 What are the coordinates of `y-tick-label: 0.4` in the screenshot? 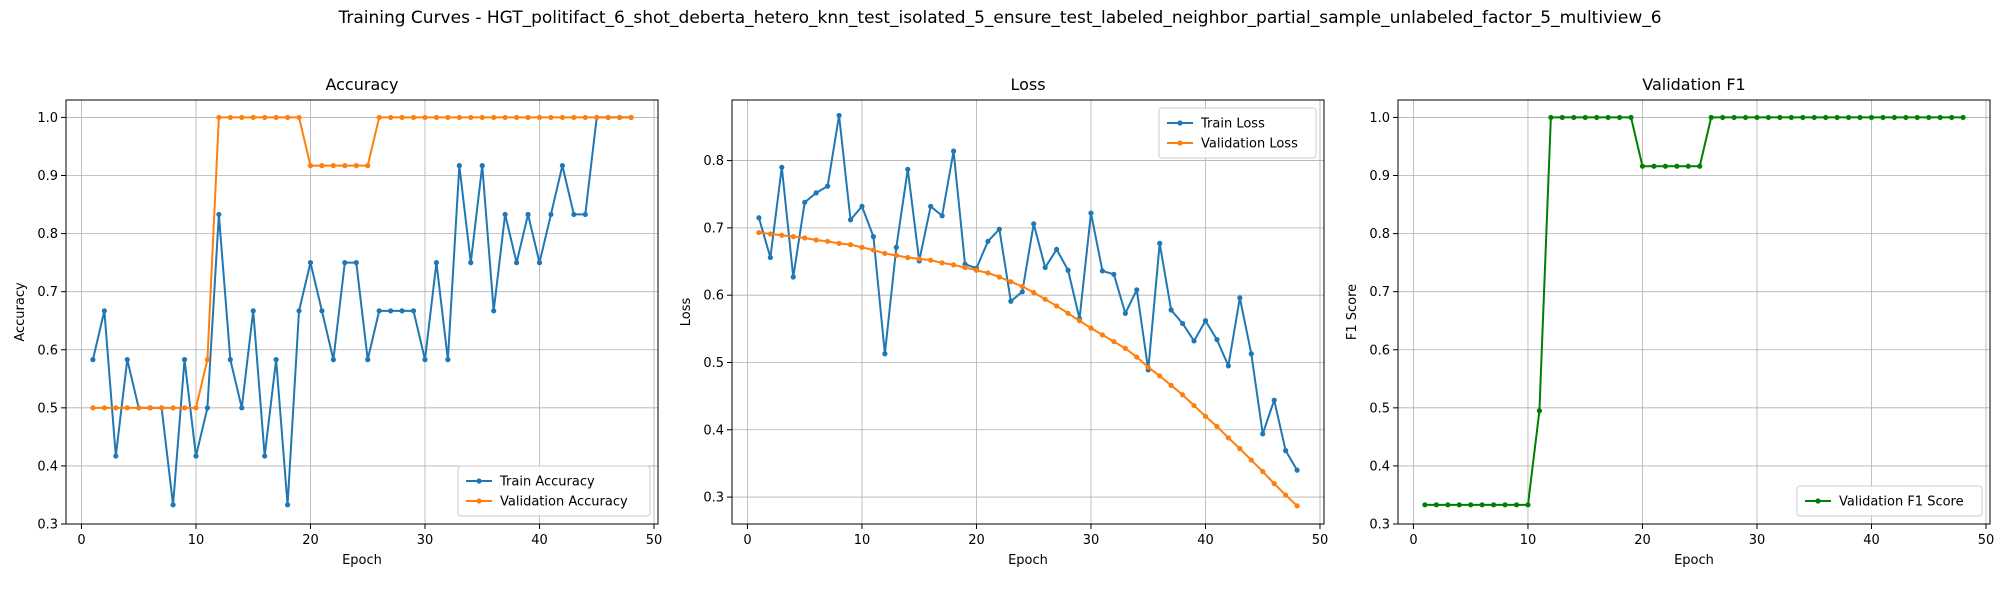 It's located at (47, 466).